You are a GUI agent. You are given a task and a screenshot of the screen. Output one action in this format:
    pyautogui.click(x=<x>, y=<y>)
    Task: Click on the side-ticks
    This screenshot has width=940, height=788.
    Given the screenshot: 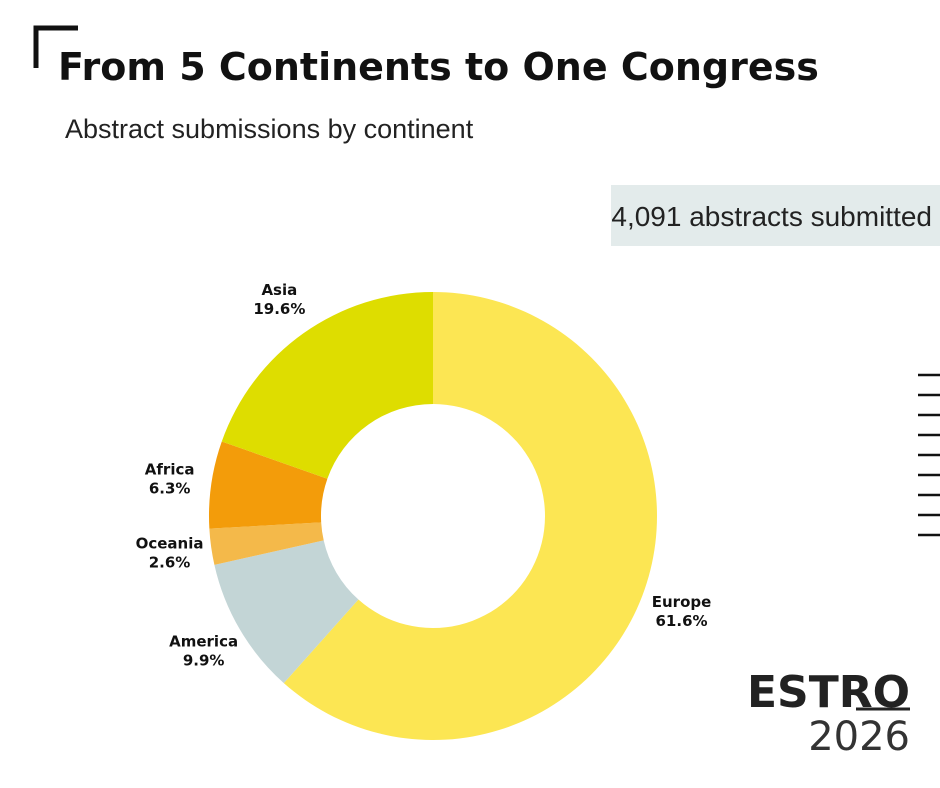 What is the action you would take?
    pyautogui.click(x=929, y=455)
    